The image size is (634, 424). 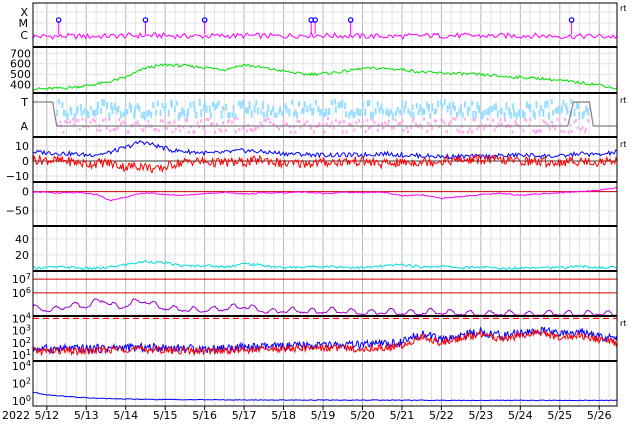 I want to click on x-axis-year-label: 2022, so click(x=16, y=415).